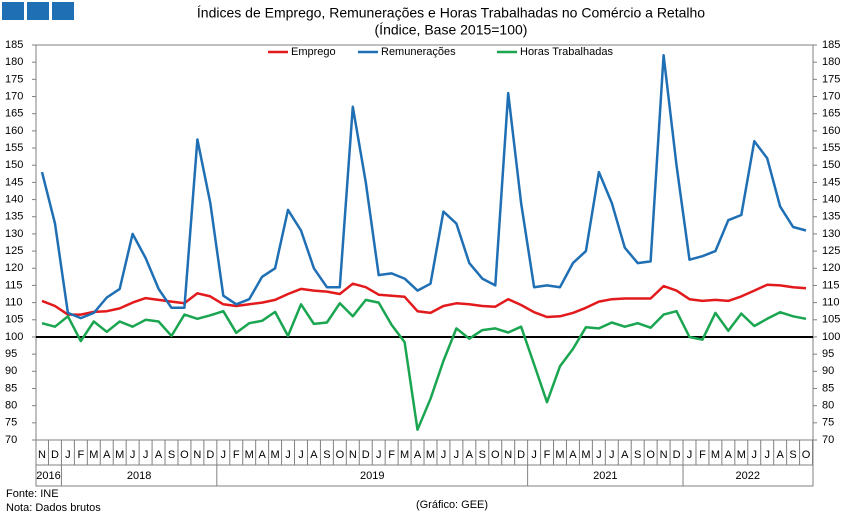 This screenshot has width=851, height=518. I want to click on y-tick-label: 150, so click(14, 165).